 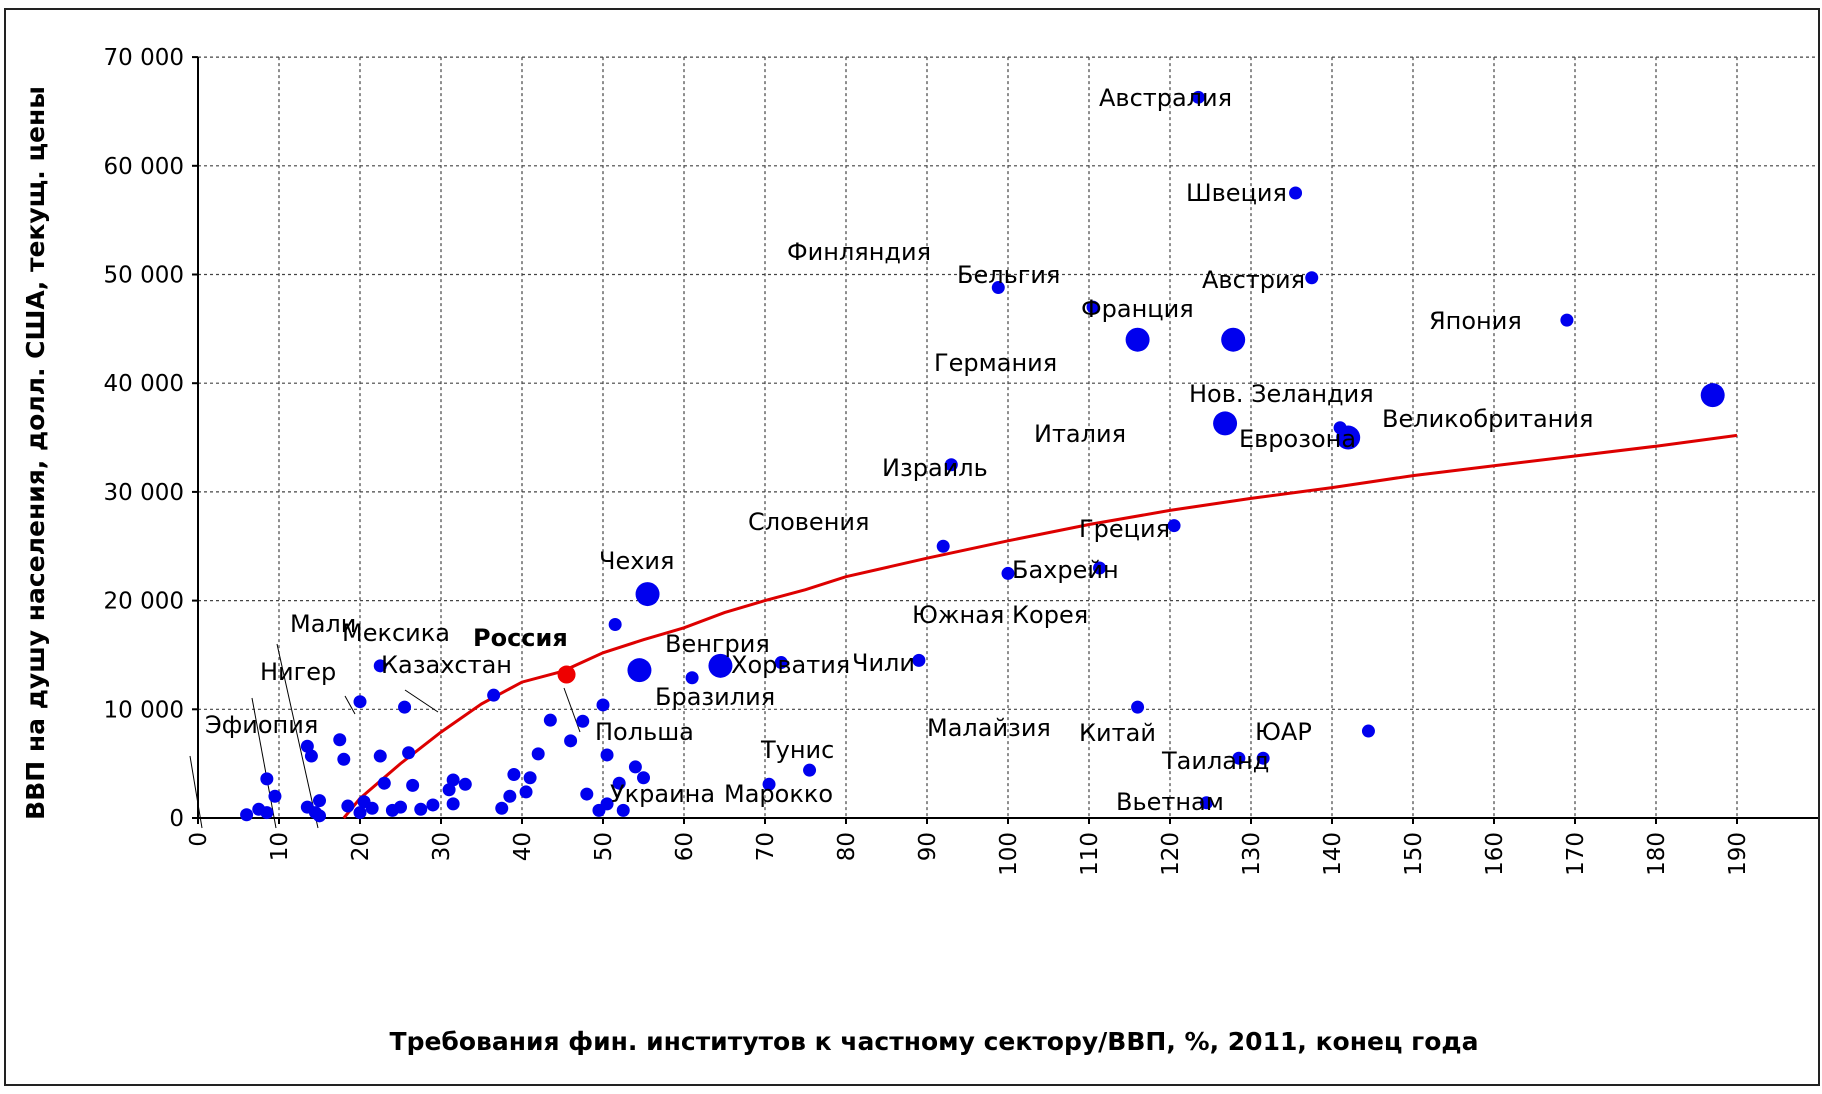 What do you see at coordinates (520, 638) in the screenshot?
I see `point-label: Россия` at bounding box center [520, 638].